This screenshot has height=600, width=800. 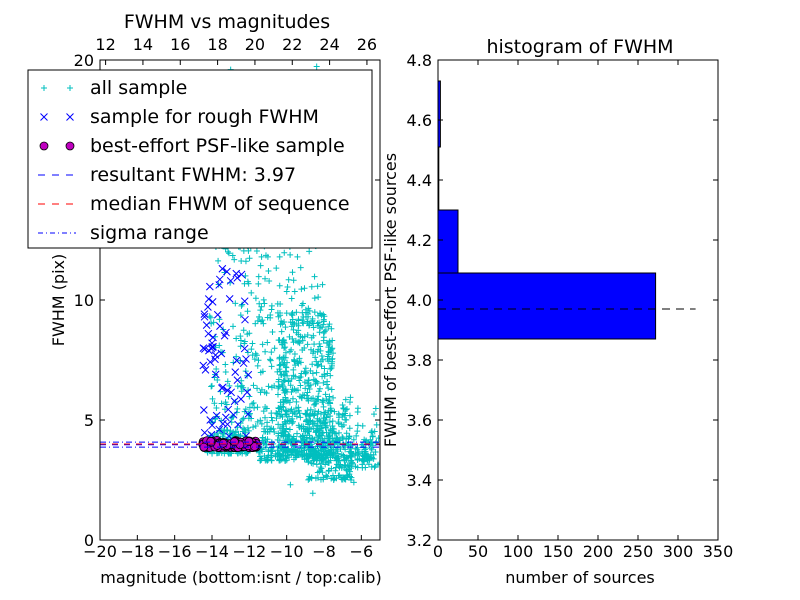 What do you see at coordinates (44, 117) in the screenshot?
I see `legend-marker` at bounding box center [44, 117].